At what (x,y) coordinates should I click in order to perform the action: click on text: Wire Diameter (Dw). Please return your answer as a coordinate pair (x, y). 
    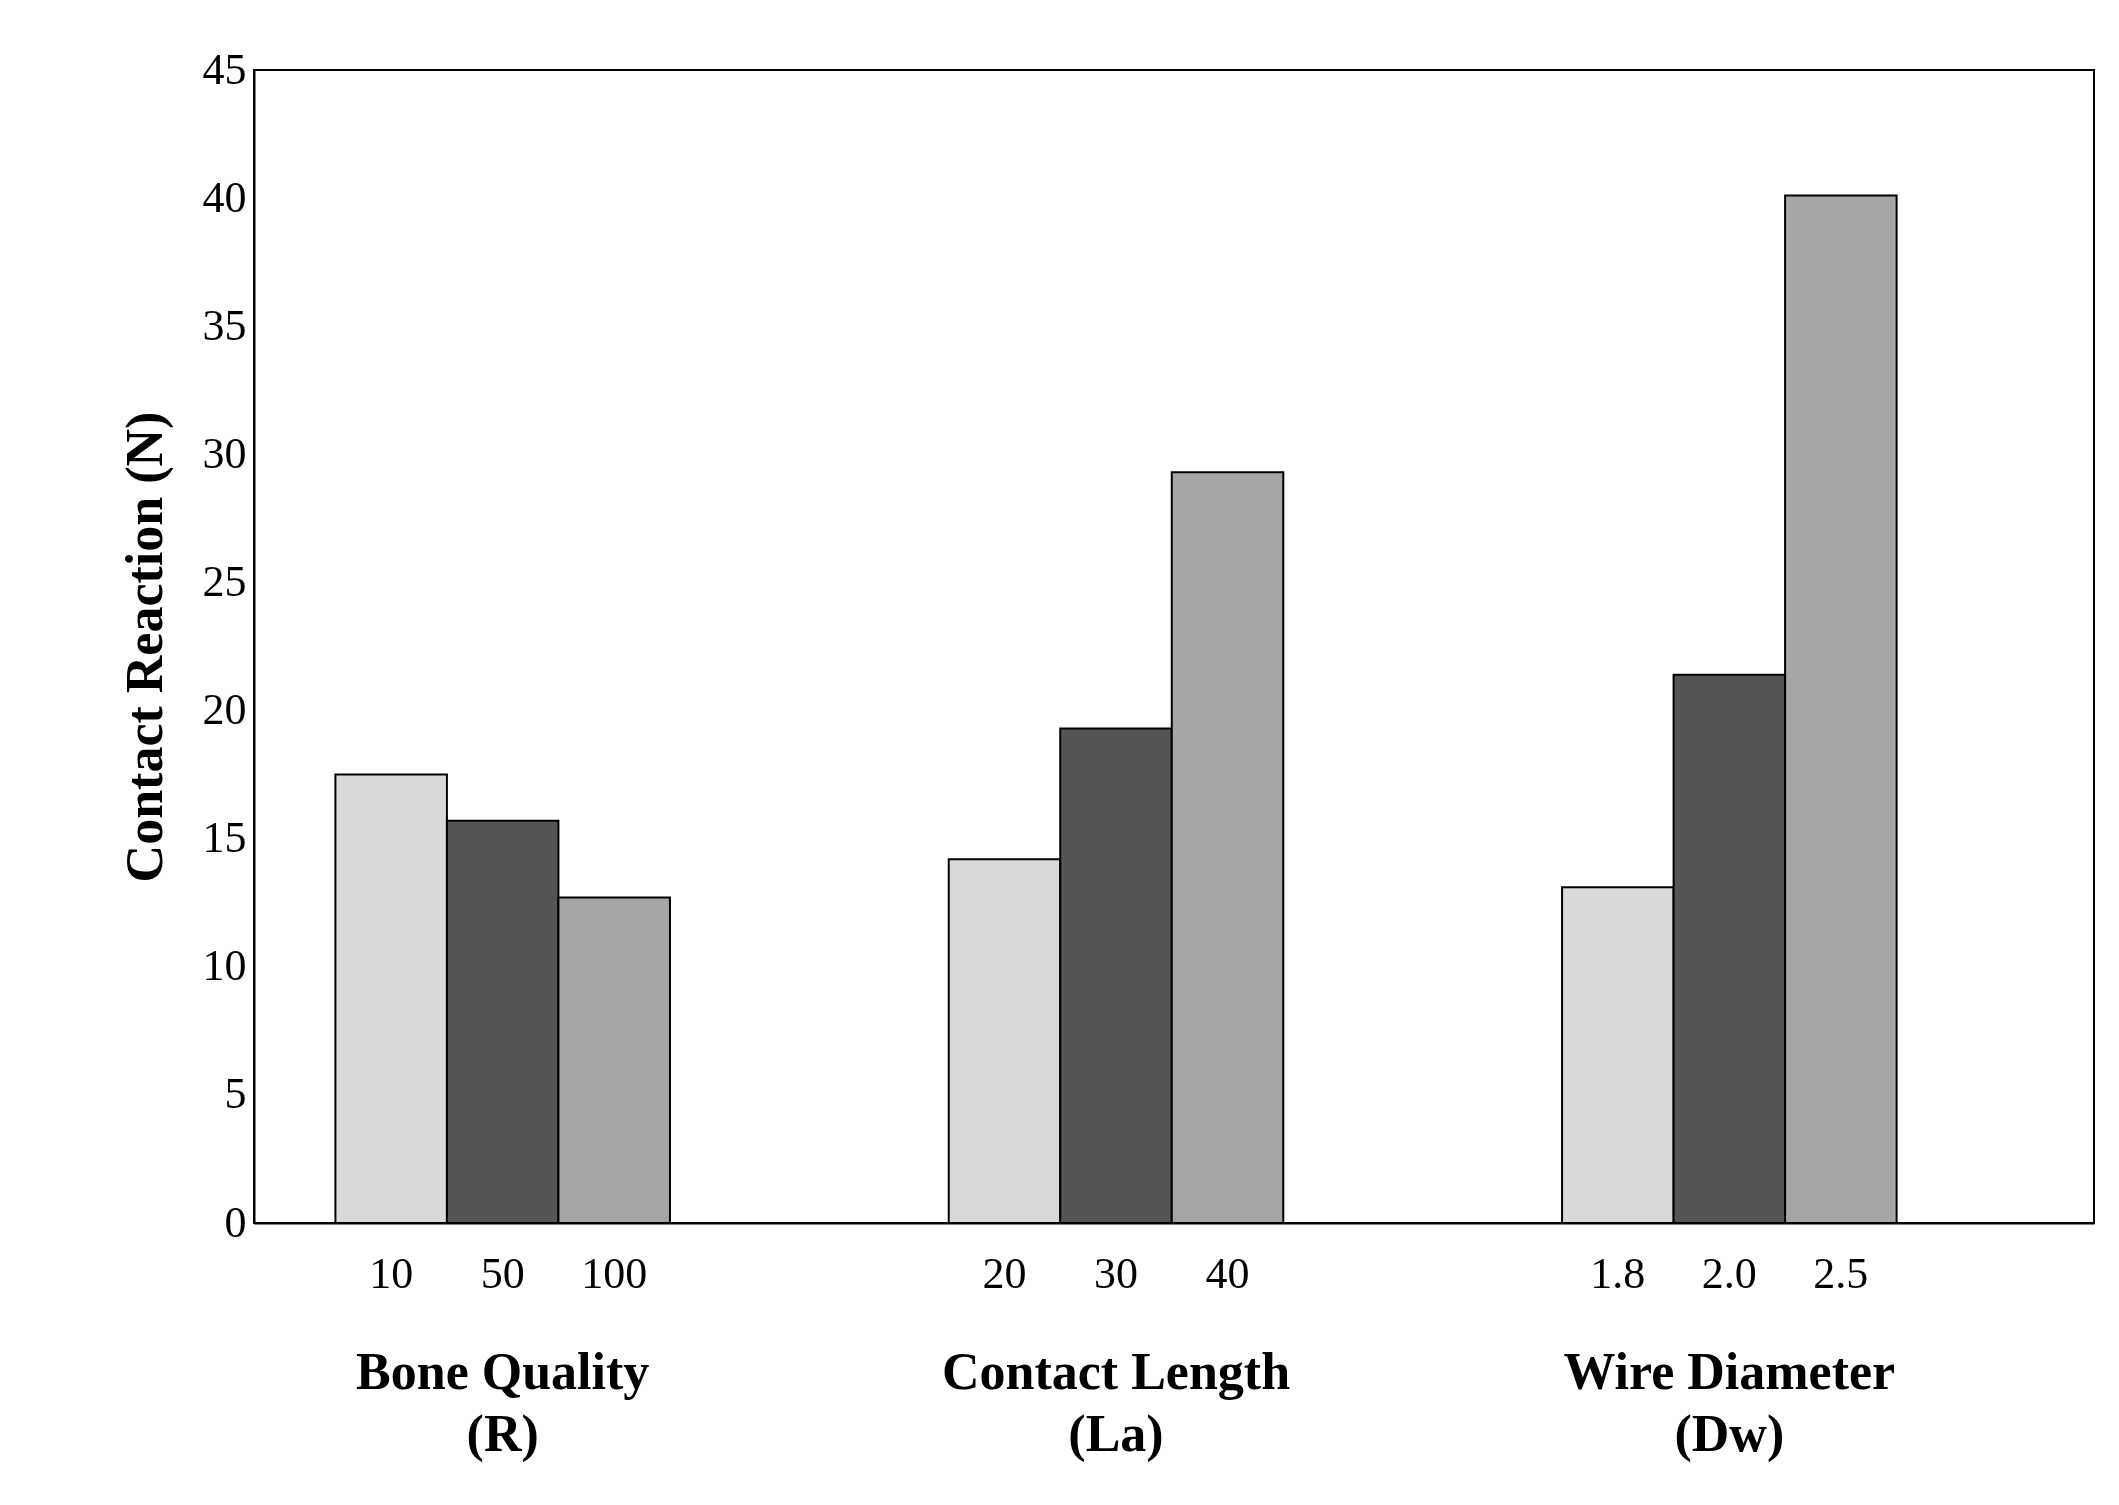
    Looking at the image, I should click on (1729, 1403).